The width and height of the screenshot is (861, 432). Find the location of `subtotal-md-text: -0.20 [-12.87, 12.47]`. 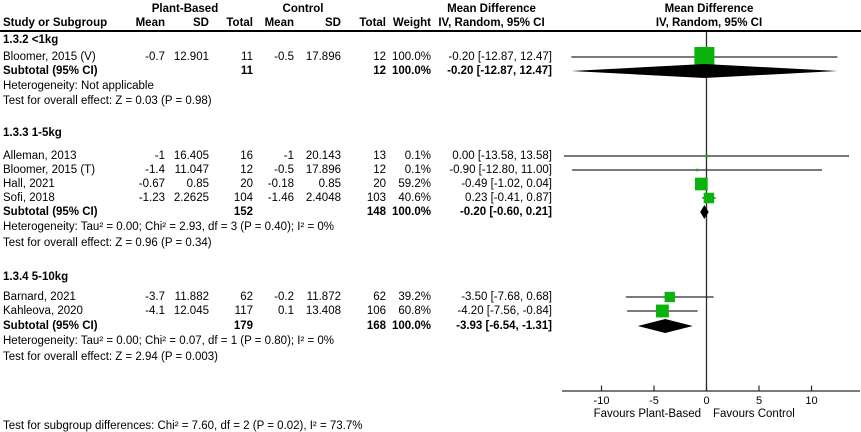

subtotal-md-text: -0.20 [-12.87, 12.47] is located at coordinates (499, 71).